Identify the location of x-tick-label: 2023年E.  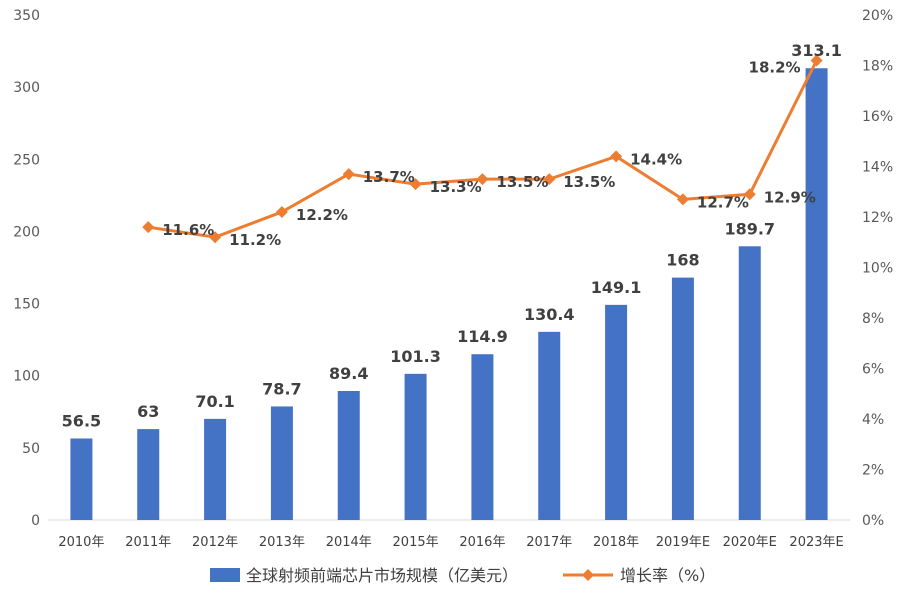
(816, 542).